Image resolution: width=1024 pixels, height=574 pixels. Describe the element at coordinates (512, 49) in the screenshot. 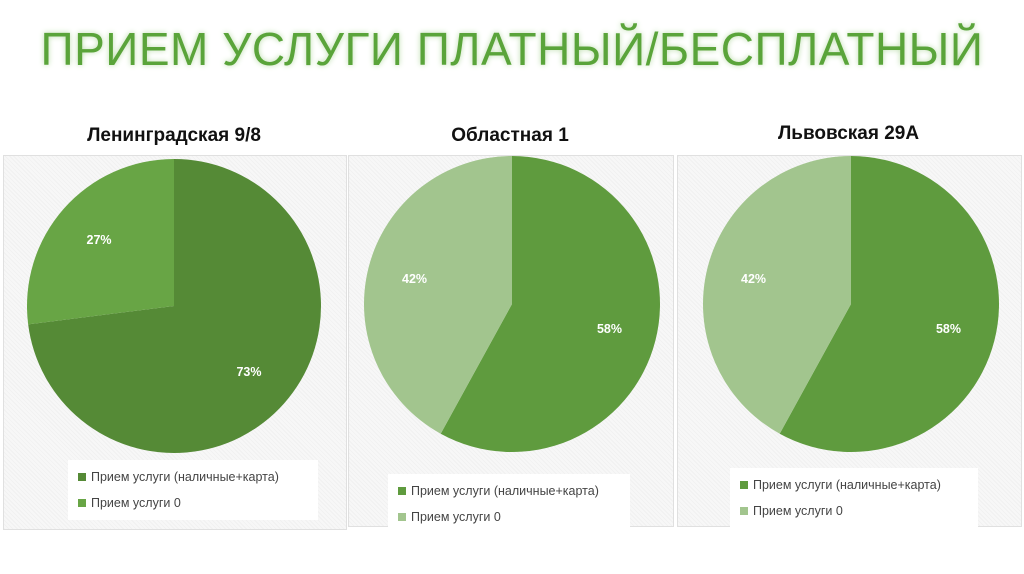

I see `slide-title: ПРИЕМ УСЛУГИ ПЛАТНЫЙ/БЕСПЛАТНЫЙ` at that location.